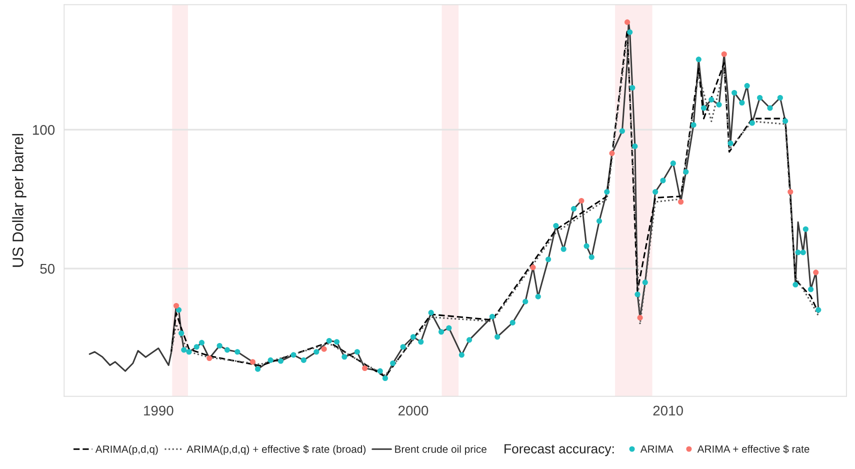 This screenshot has height=469, width=855. What do you see at coordinates (753, 449) in the screenshot?
I see `legend-label: ARIMA + effective $ rate` at bounding box center [753, 449].